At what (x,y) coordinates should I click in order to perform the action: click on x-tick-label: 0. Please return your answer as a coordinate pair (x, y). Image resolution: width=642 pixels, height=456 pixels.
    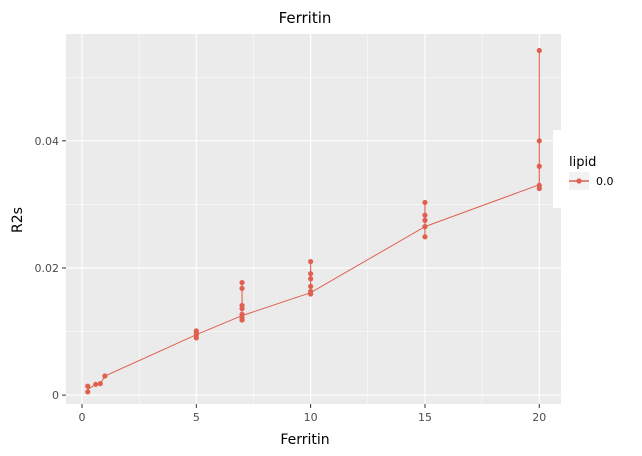
    Looking at the image, I should click on (82, 417).